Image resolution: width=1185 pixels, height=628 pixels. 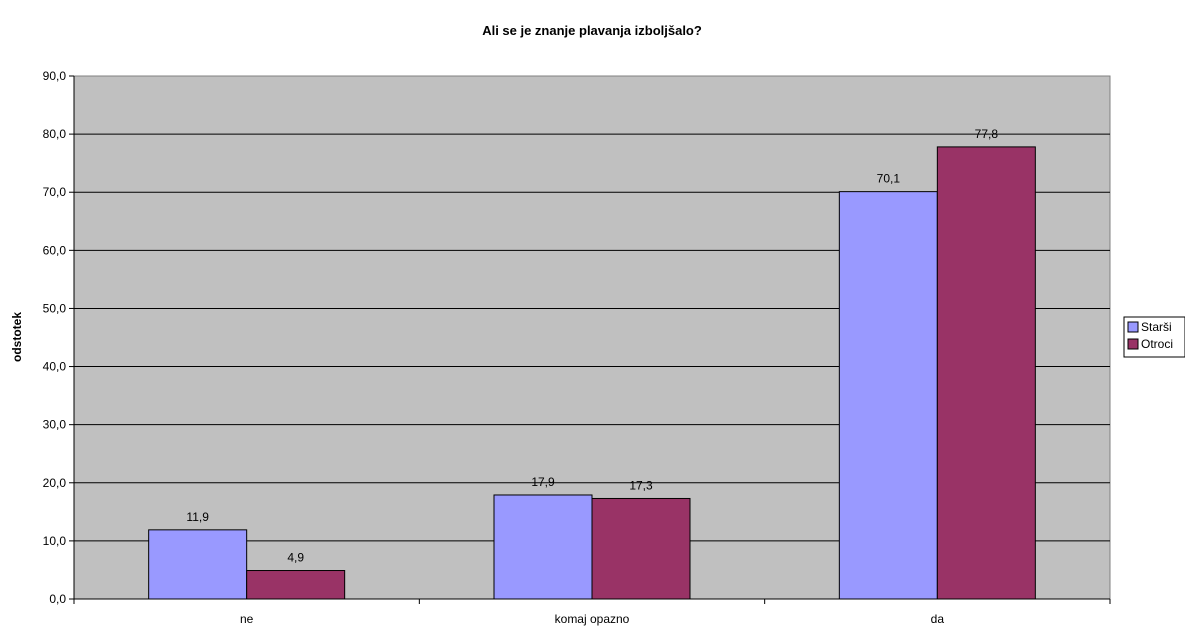 I want to click on data-label: 77,8, so click(x=987, y=134).